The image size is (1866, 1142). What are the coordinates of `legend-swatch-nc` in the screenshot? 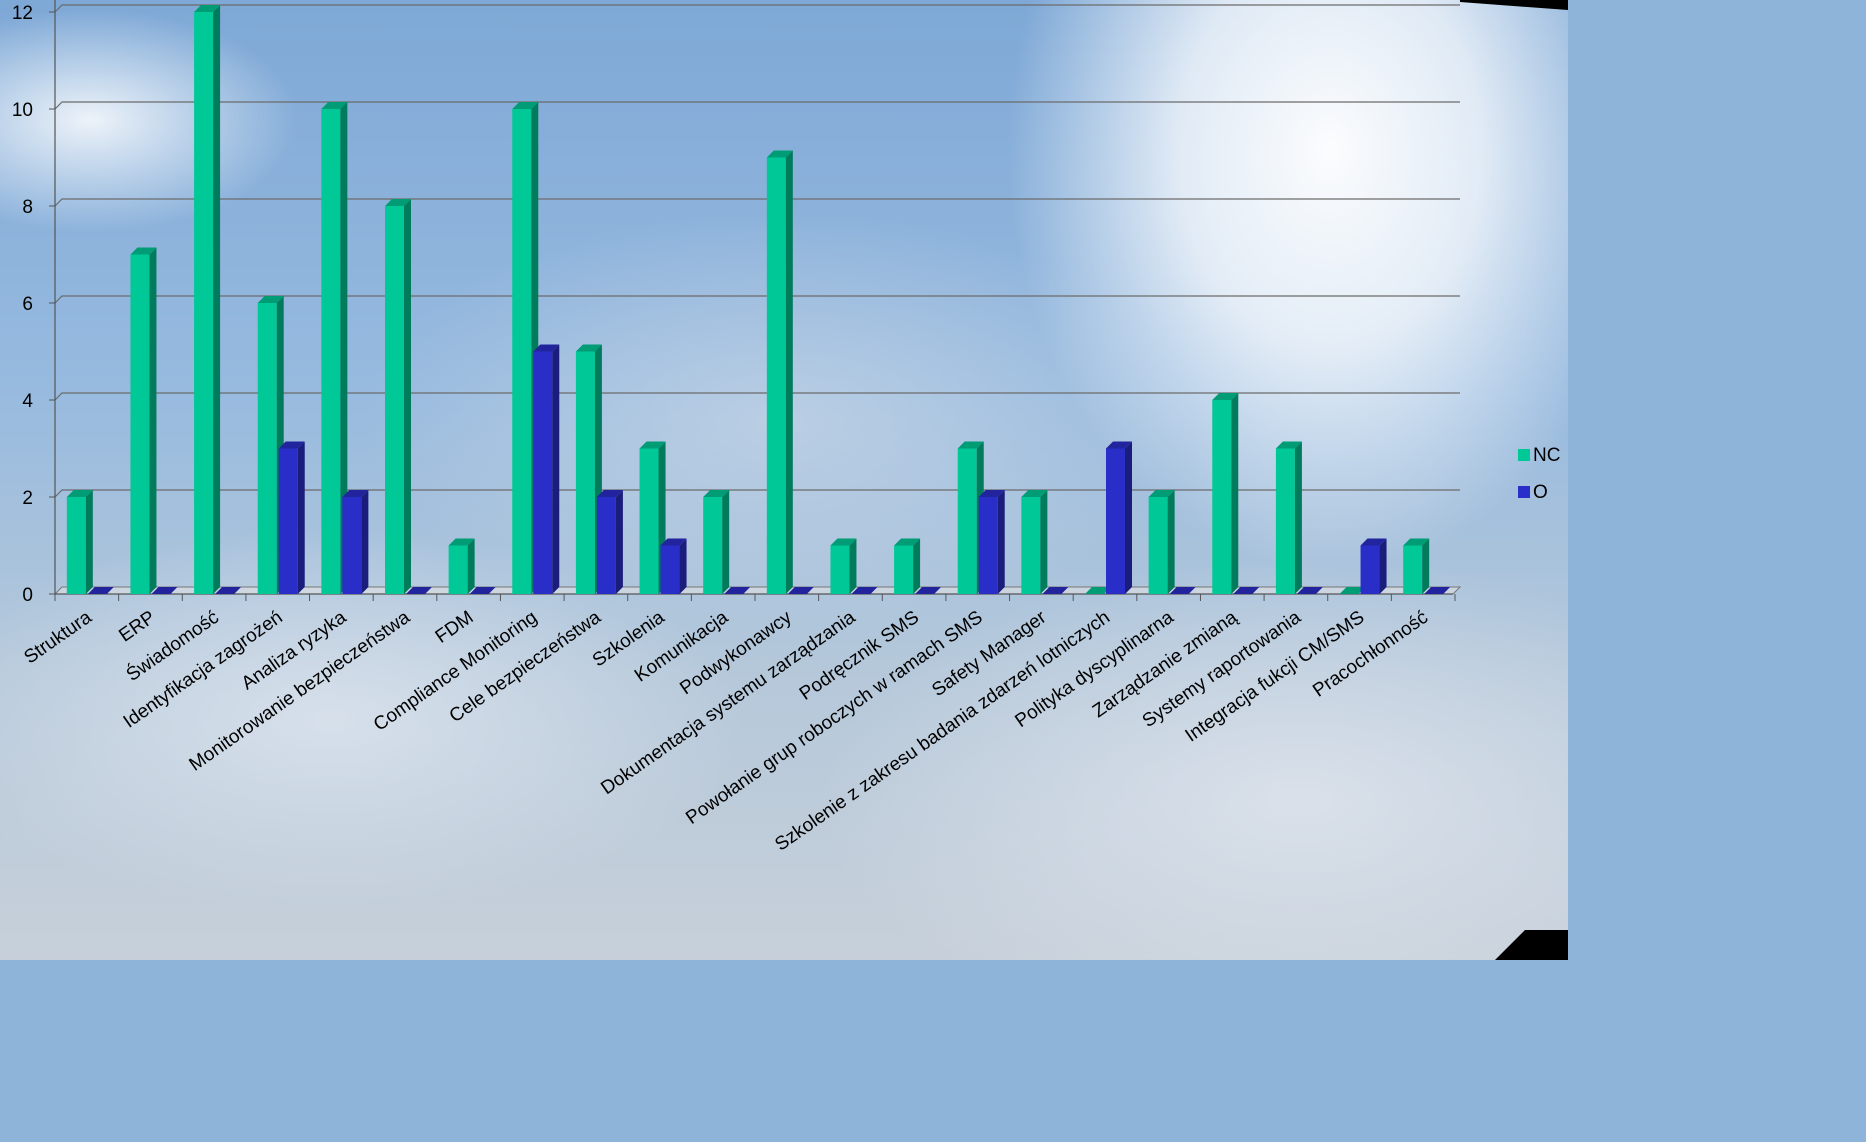 It's located at (1524, 455).